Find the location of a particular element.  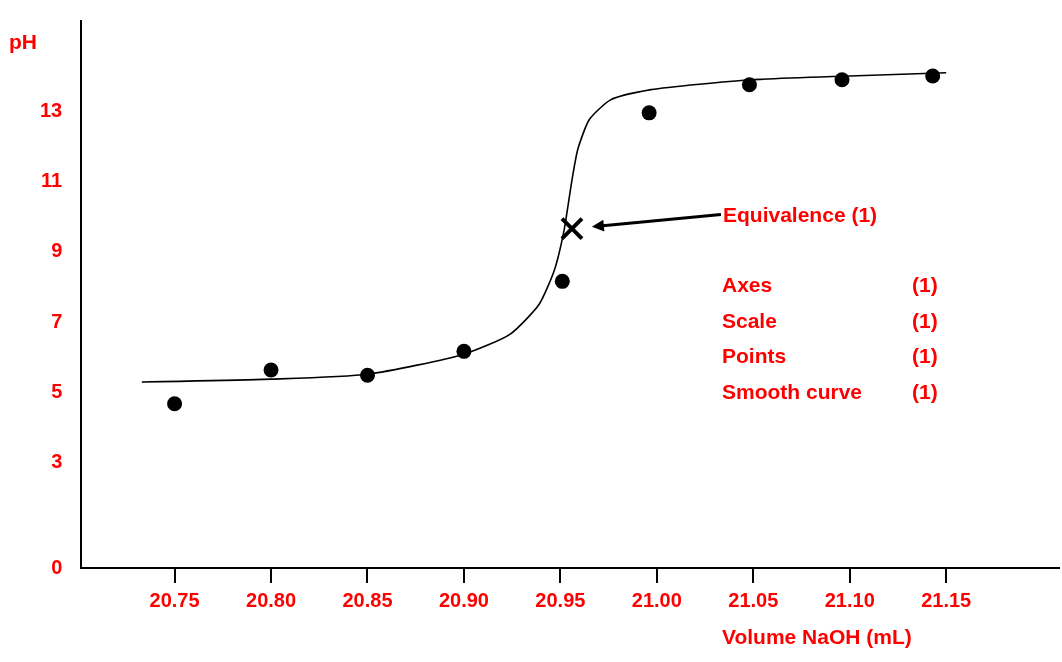

x-tick-label: 21.10 is located at coordinates (849, 599).